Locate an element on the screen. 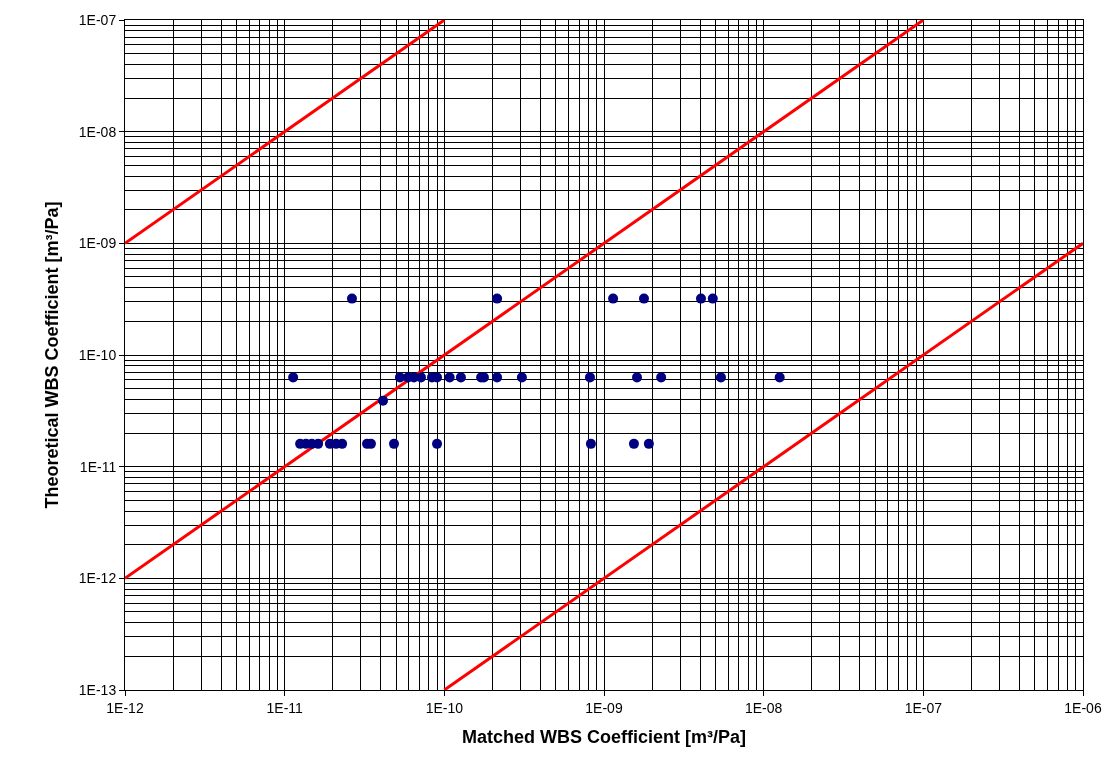 The width and height of the screenshot is (1117, 774). y-tick-label: 1E-09 is located at coordinates (97, 243).